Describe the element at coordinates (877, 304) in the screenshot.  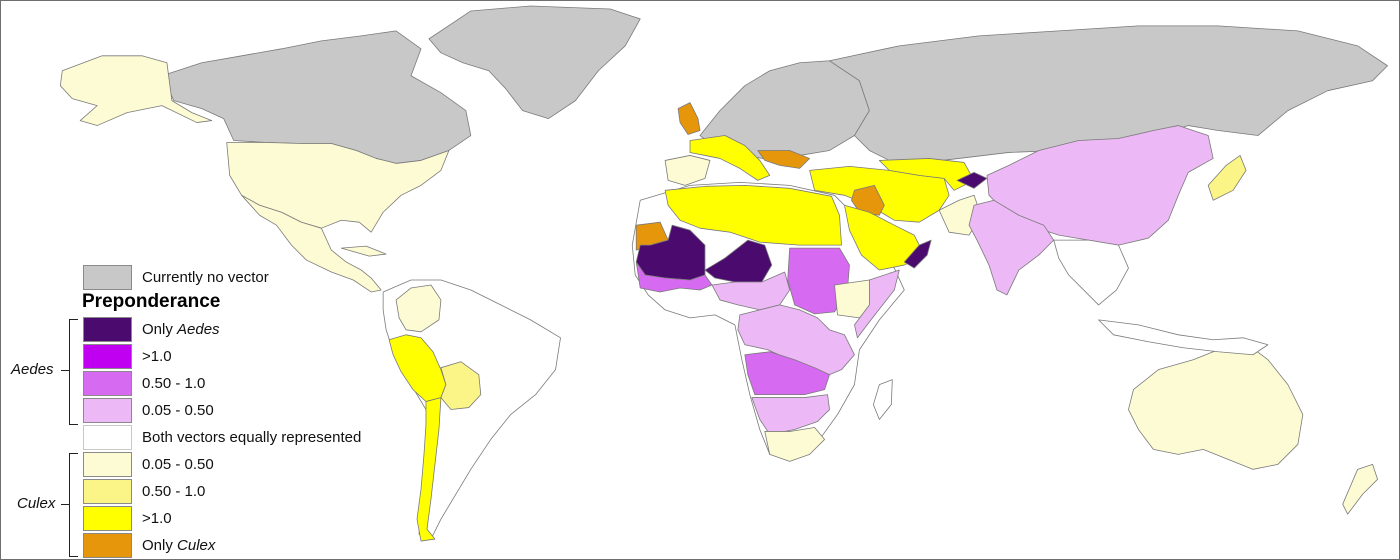
I see `somalia` at that location.